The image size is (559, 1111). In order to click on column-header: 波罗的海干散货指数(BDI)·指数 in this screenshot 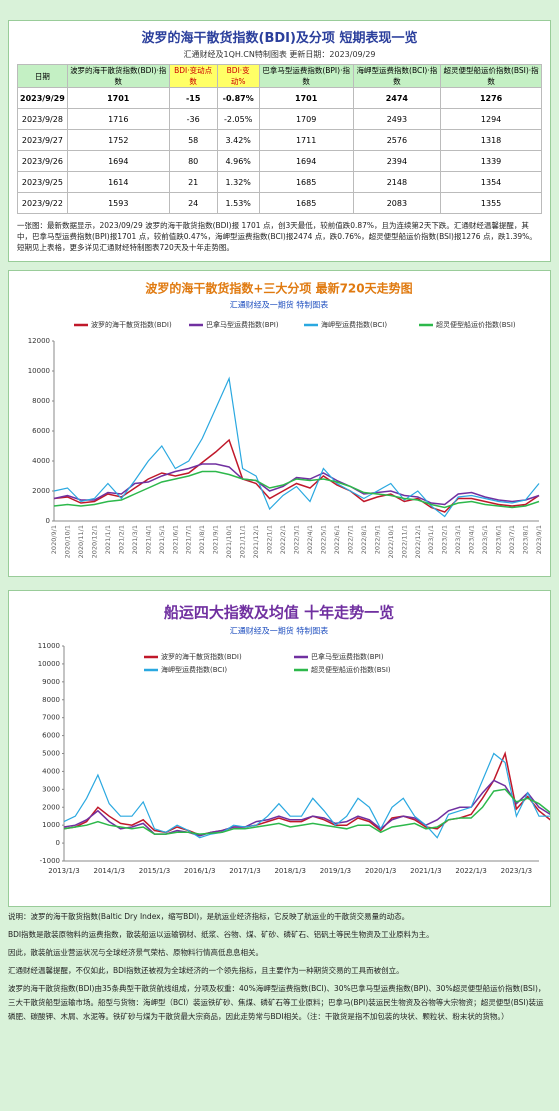, I will do `click(118, 76)`.